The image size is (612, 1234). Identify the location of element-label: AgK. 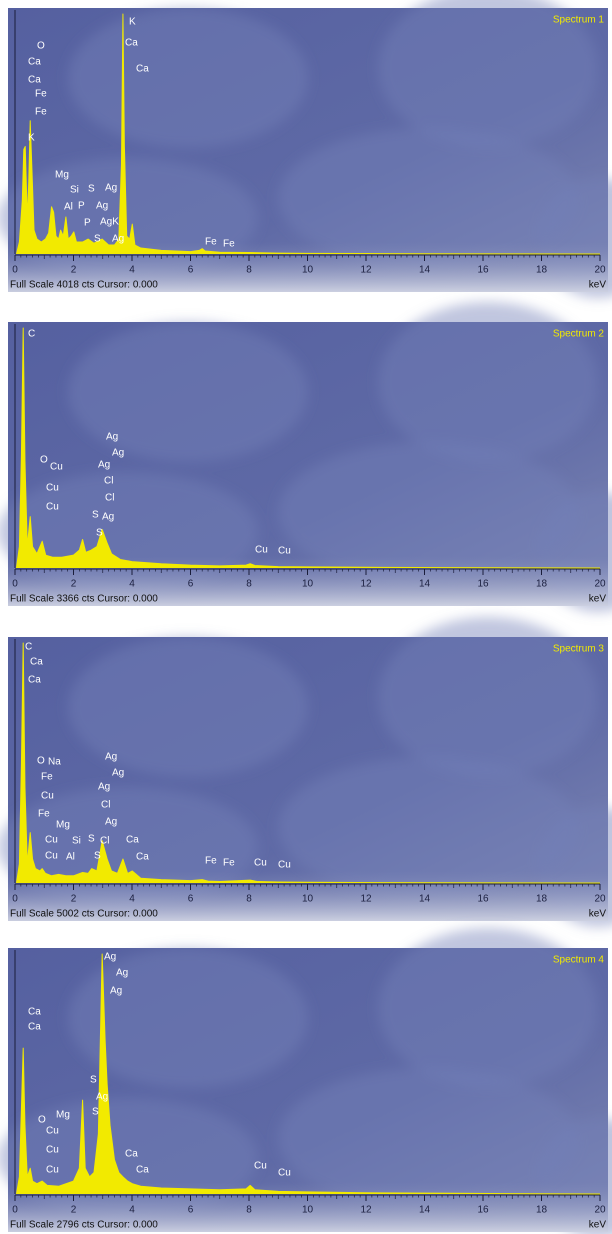
(109, 222).